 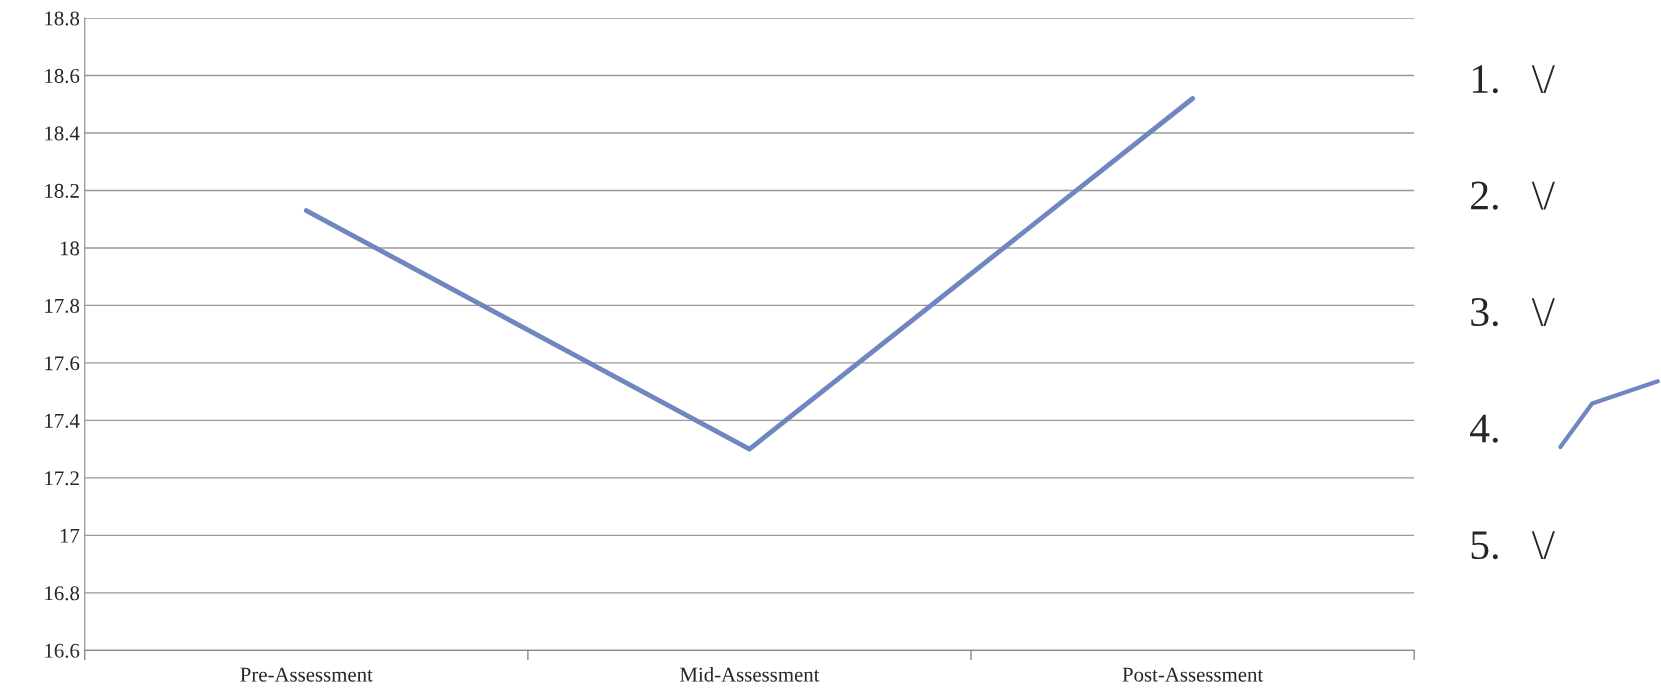 What do you see at coordinates (62, 190) in the screenshot?
I see `y-tick-label: 18.2` at bounding box center [62, 190].